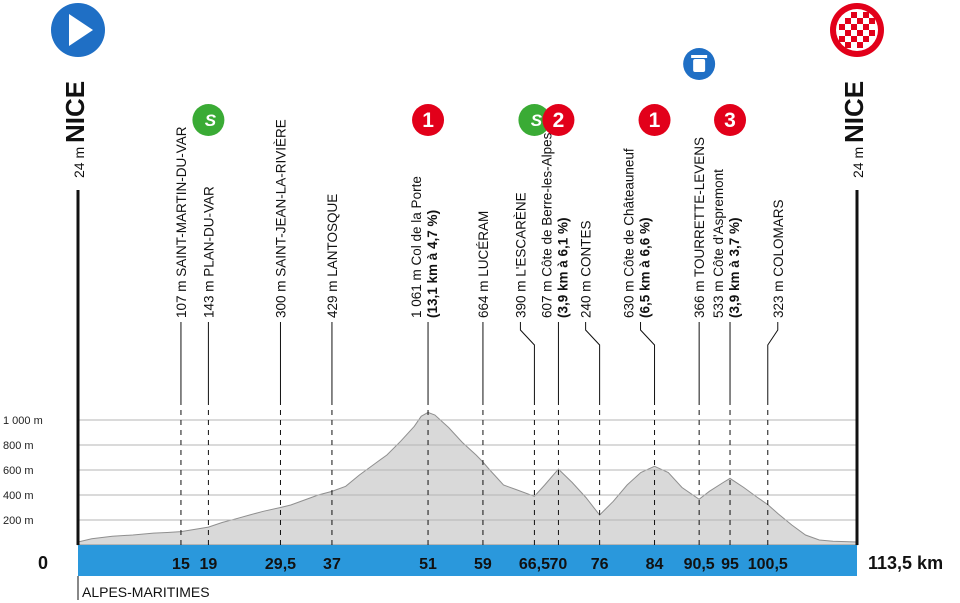 The width and height of the screenshot is (960, 603). Describe the element at coordinates (562, 267) in the screenshot. I see `point-detail-label: (3,9 km à 6,1 %)` at that location.